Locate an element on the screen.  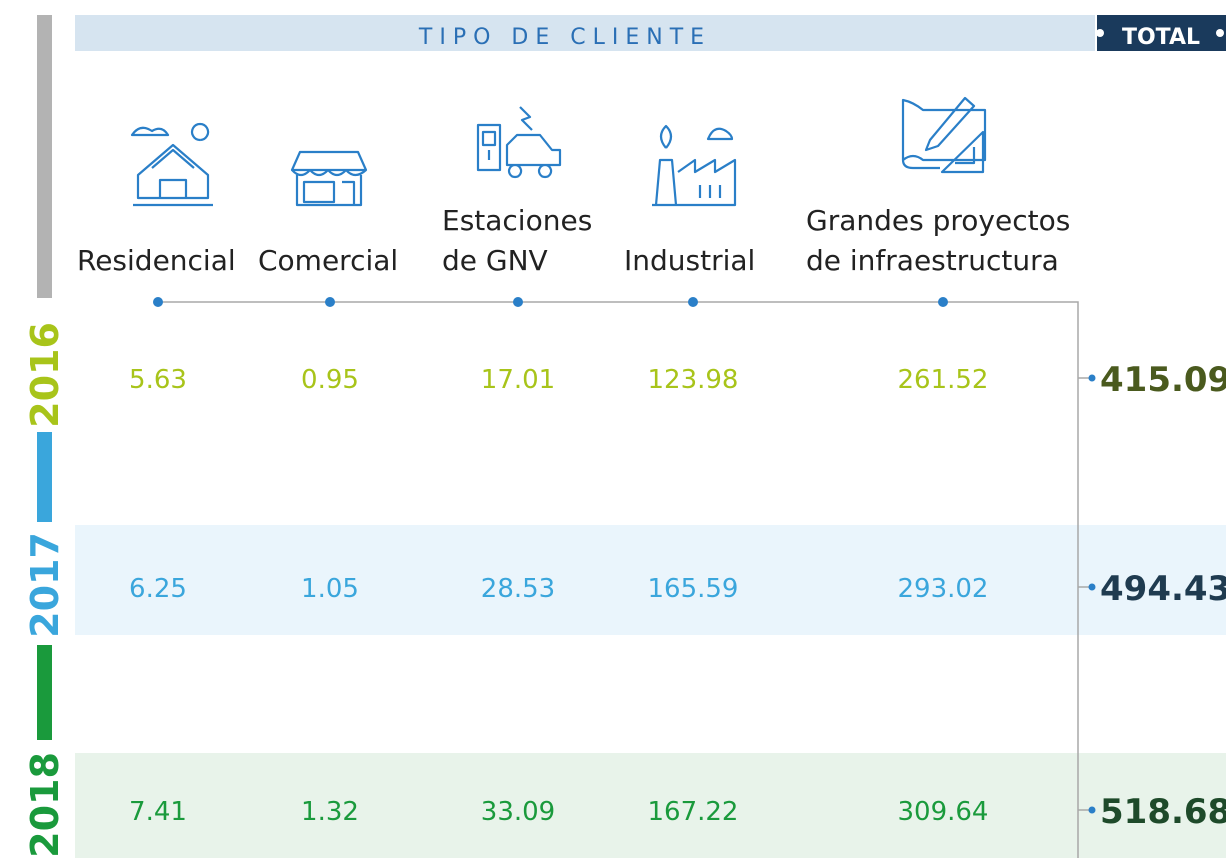
total-box is located at coordinates (1161, 33).